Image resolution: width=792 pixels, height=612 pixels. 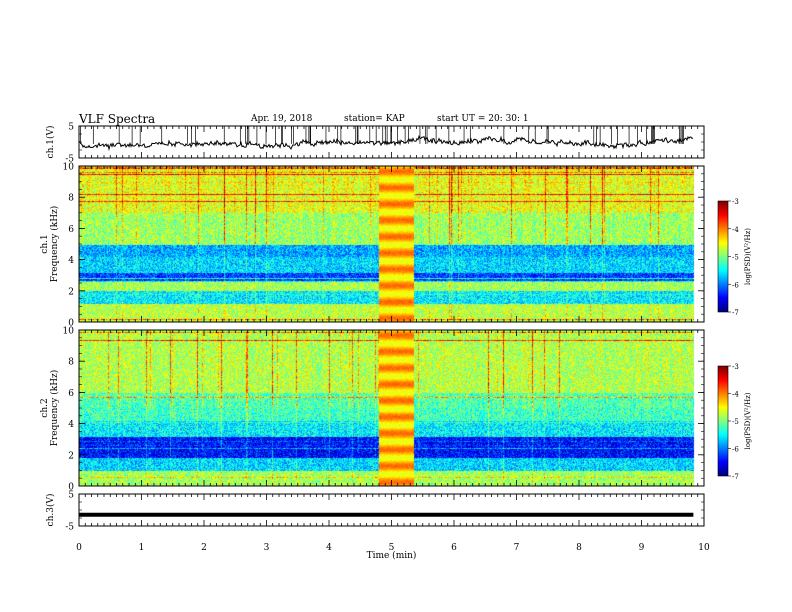 What do you see at coordinates (329, 548) in the screenshot?
I see `x-tick-label: 4` at bounding box center [329, 548].